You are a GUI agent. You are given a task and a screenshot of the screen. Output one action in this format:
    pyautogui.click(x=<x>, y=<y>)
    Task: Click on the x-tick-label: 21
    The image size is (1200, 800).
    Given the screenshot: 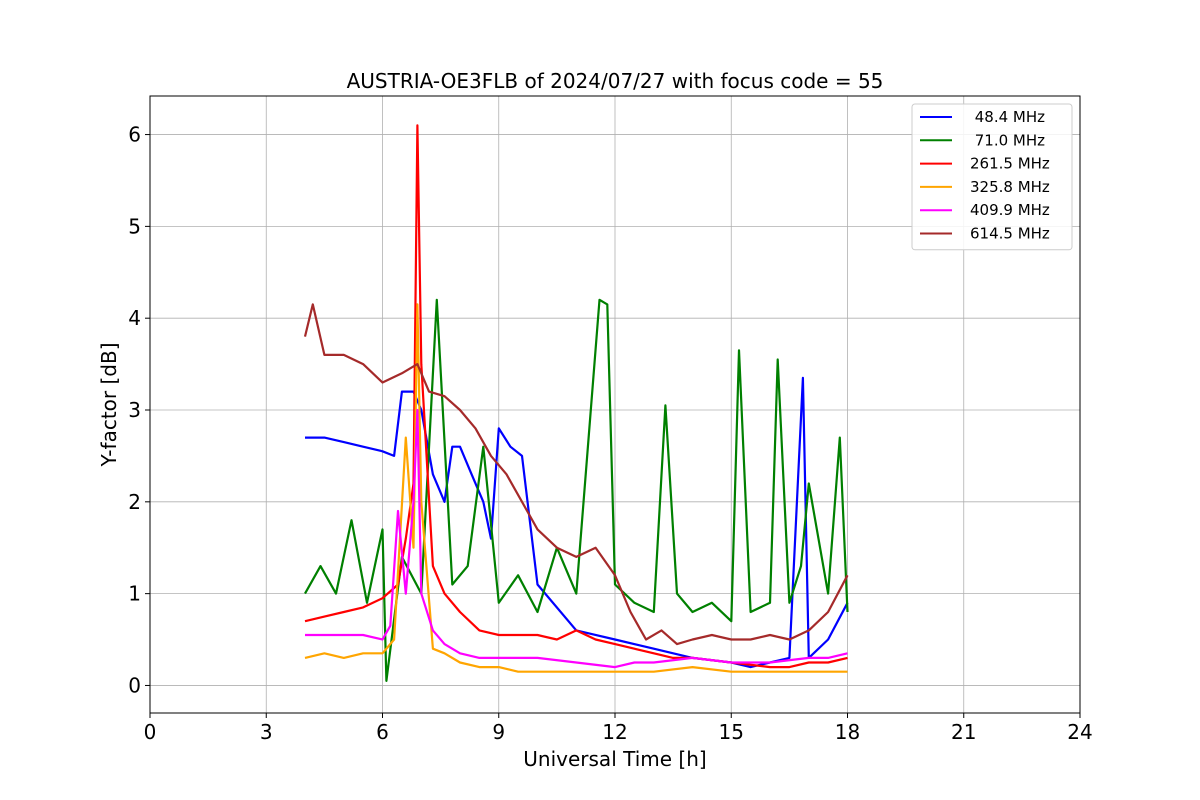 What is the action you would take?
    pyautogui.click(x=963, y=732)
    